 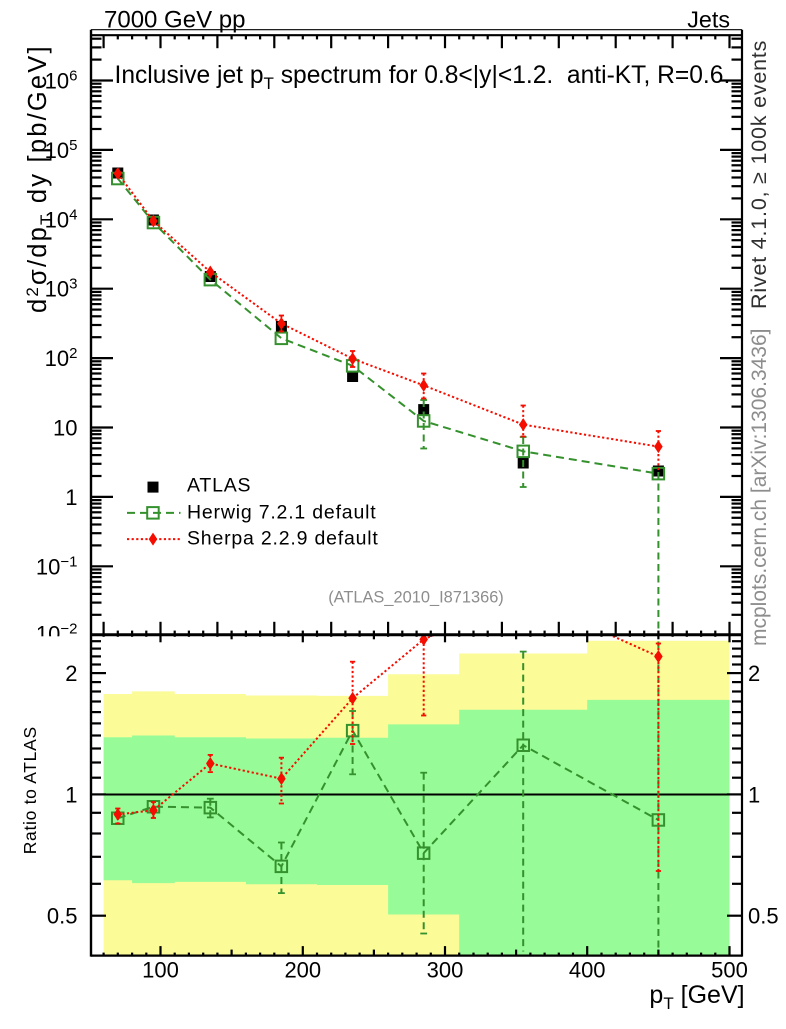 I want to click on svg-text: Rivet 4.1.0, ≥ 100k events, so click(x=759, y=174).